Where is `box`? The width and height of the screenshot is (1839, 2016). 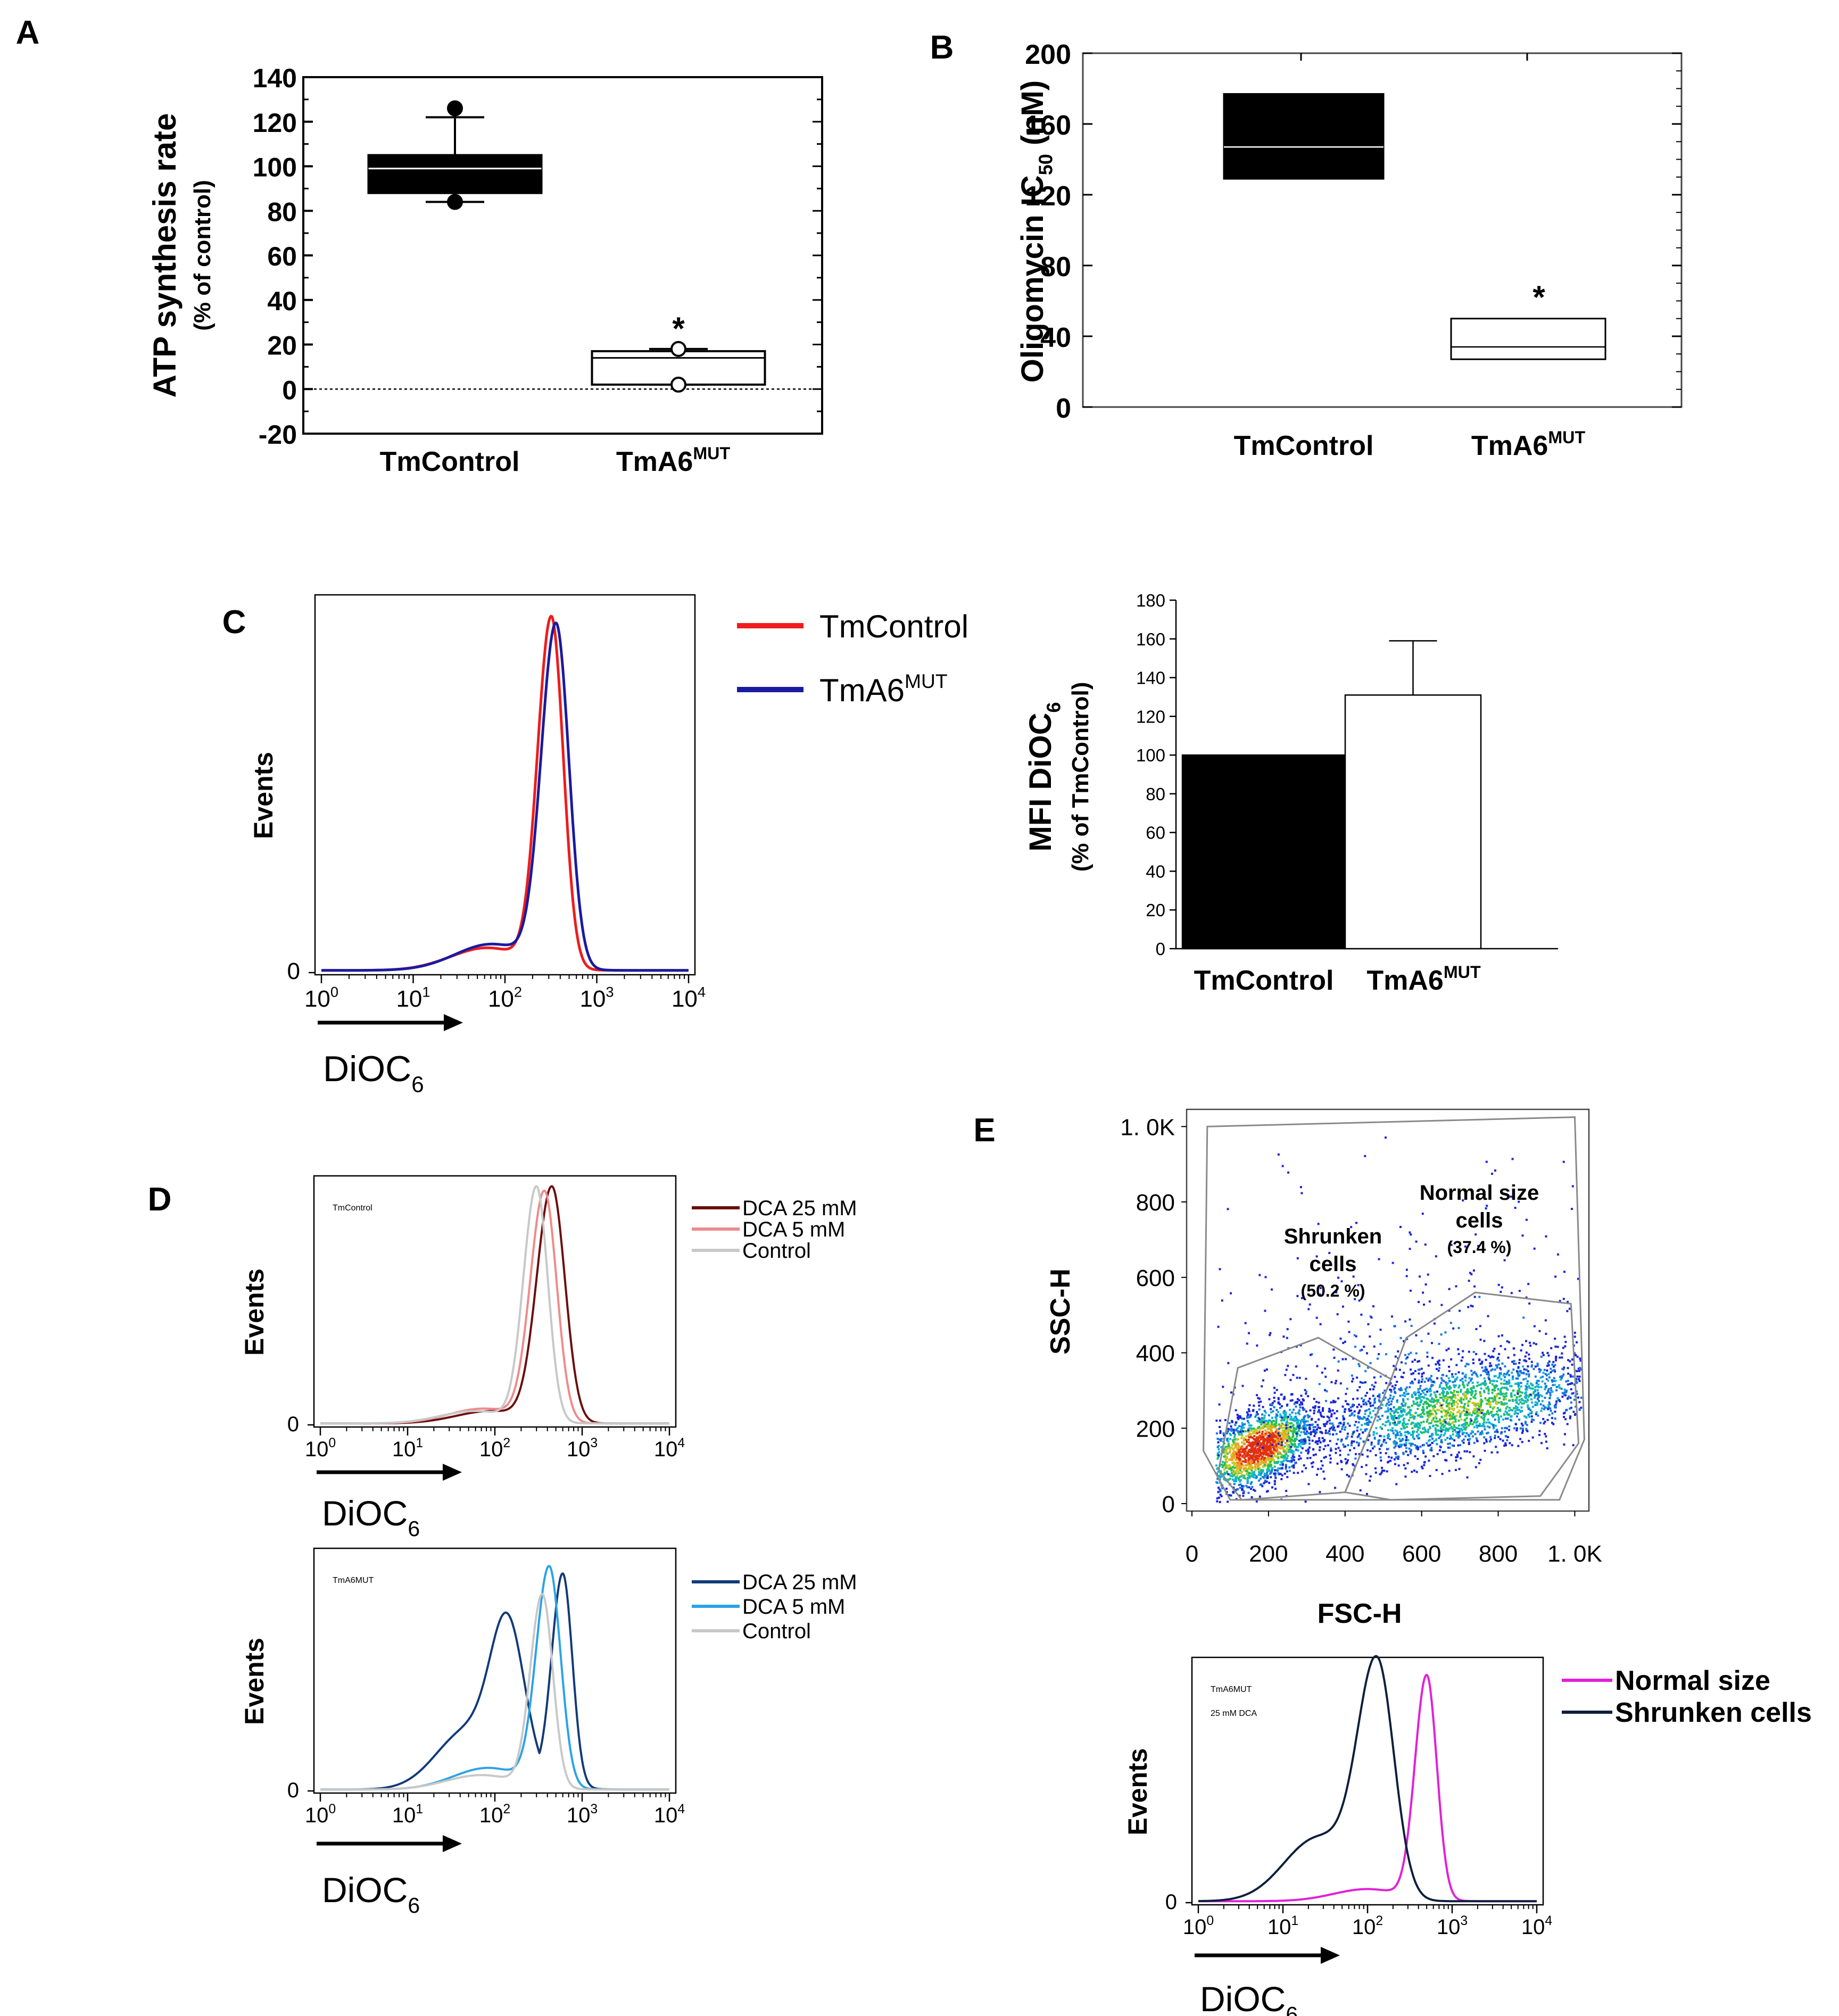
box is located at coordinates (455, 174).